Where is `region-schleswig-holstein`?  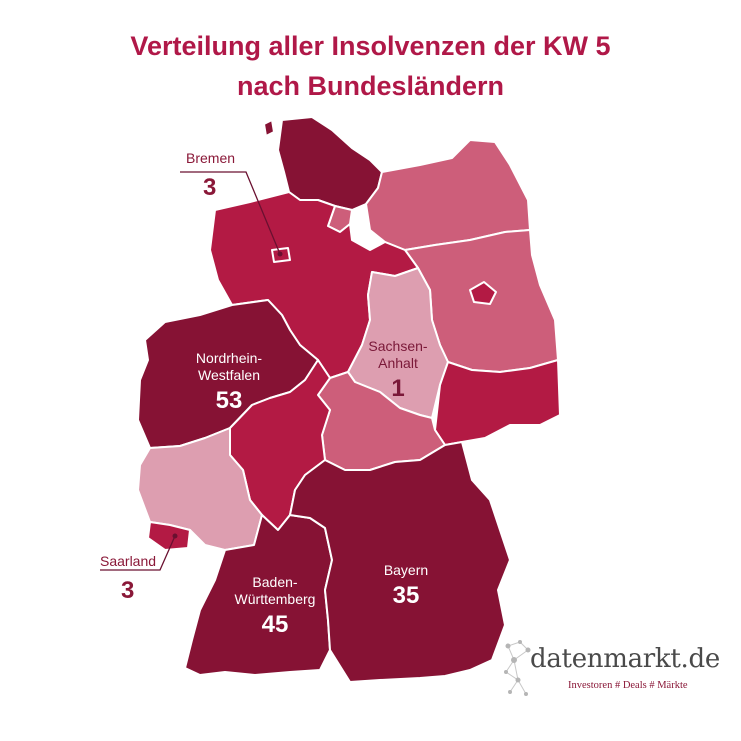
region-schleswig-holstein is located at coordinates (330, 163).